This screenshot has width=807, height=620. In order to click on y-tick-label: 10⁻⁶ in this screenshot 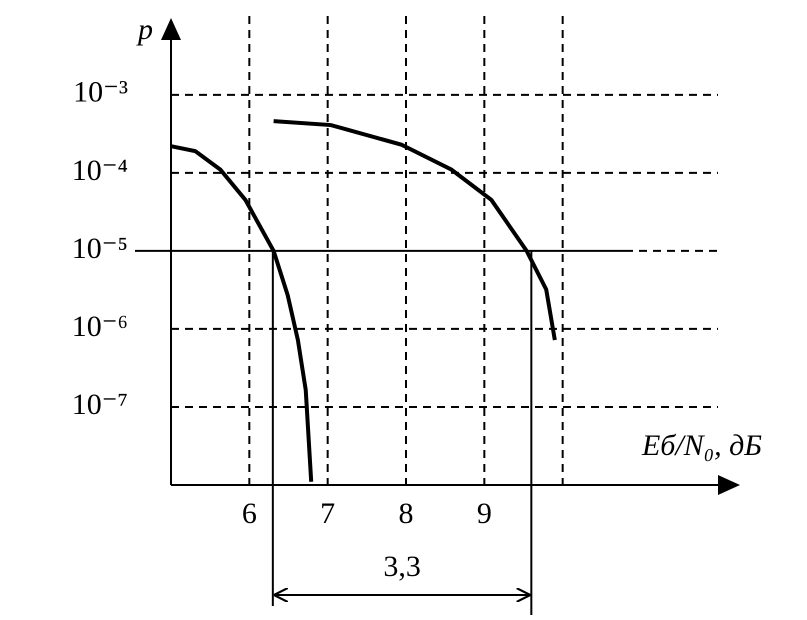, I will do `click(100, 326)`.